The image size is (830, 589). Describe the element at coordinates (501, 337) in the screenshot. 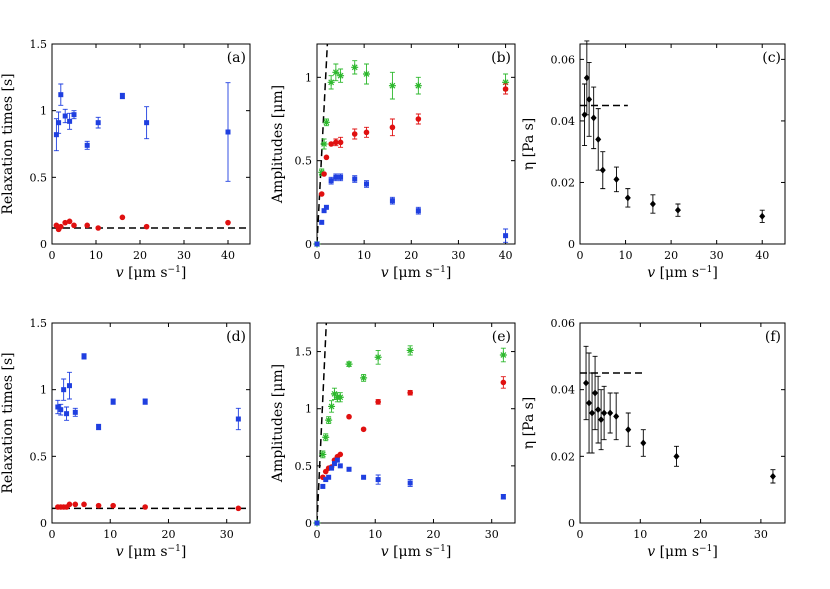

I see `panel-label: (e)` at that location.